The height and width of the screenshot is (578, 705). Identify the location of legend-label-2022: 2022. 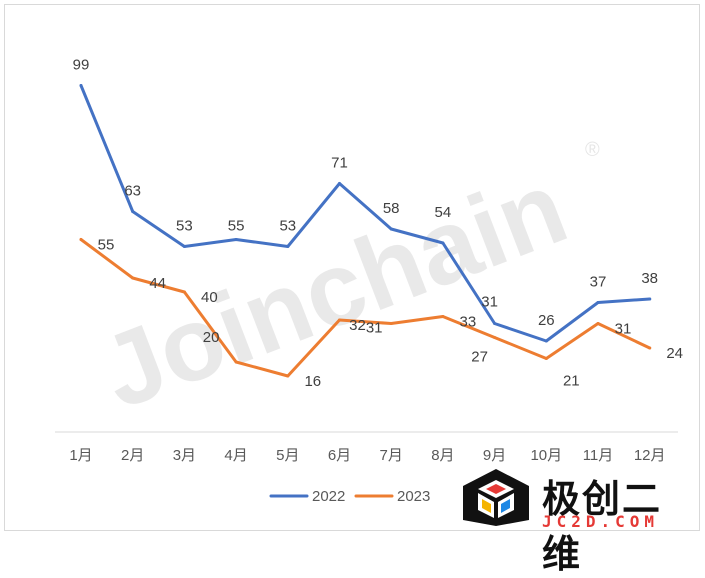
(328, 496).